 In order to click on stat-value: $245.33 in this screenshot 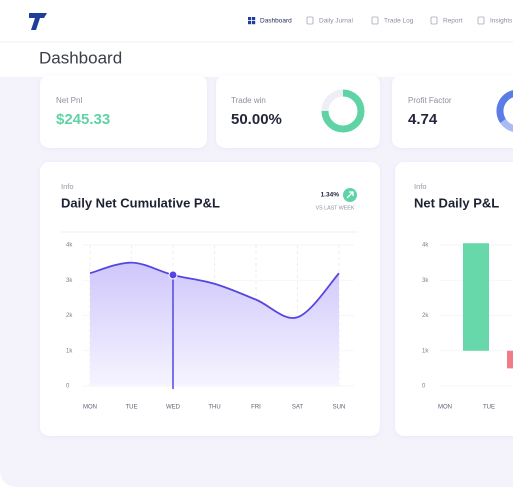, I will do `click(83, 119)`.